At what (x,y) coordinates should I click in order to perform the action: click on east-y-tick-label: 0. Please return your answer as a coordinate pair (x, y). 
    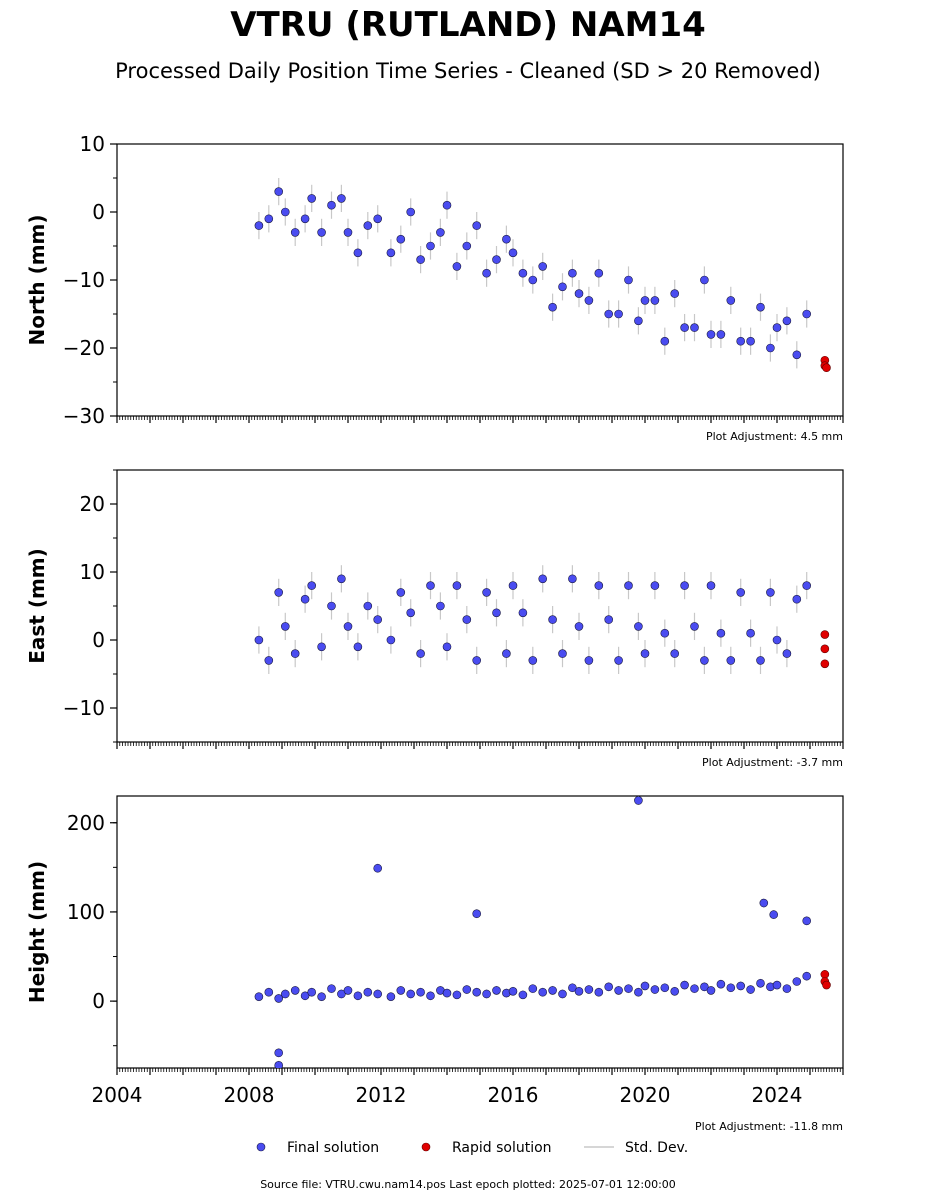
    Looking at the image, I should click on (98, 640).